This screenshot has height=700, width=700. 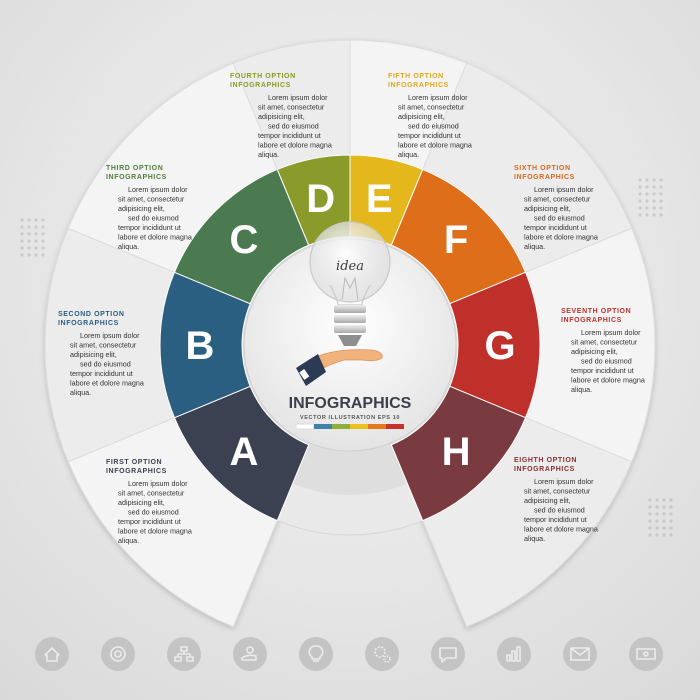 I want to click on color-palette-strip, so click(x=349, y=426).